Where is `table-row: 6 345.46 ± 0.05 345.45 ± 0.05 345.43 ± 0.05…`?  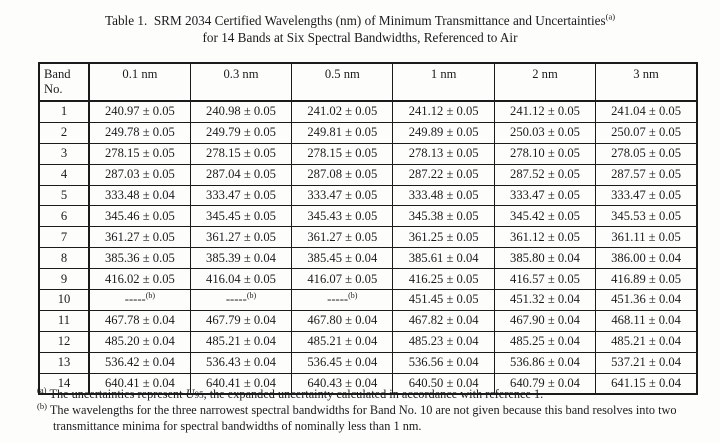 table-row: 6 345.46 ± 0.05 345.45 ± 0.05 345.43 ± 0.05… is located at coordinates (368, 216).